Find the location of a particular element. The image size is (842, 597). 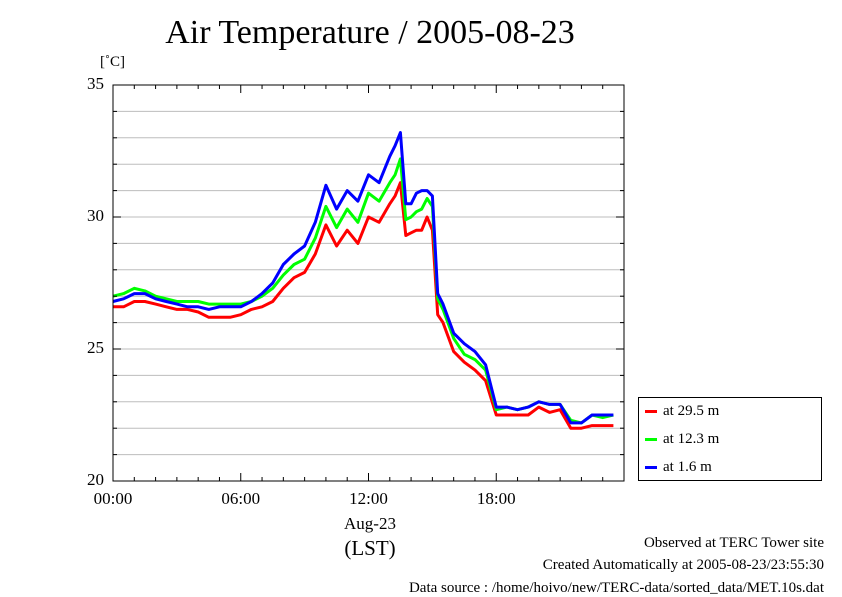

legend-item: at 1.6 m is located at coordinates (678, 467).